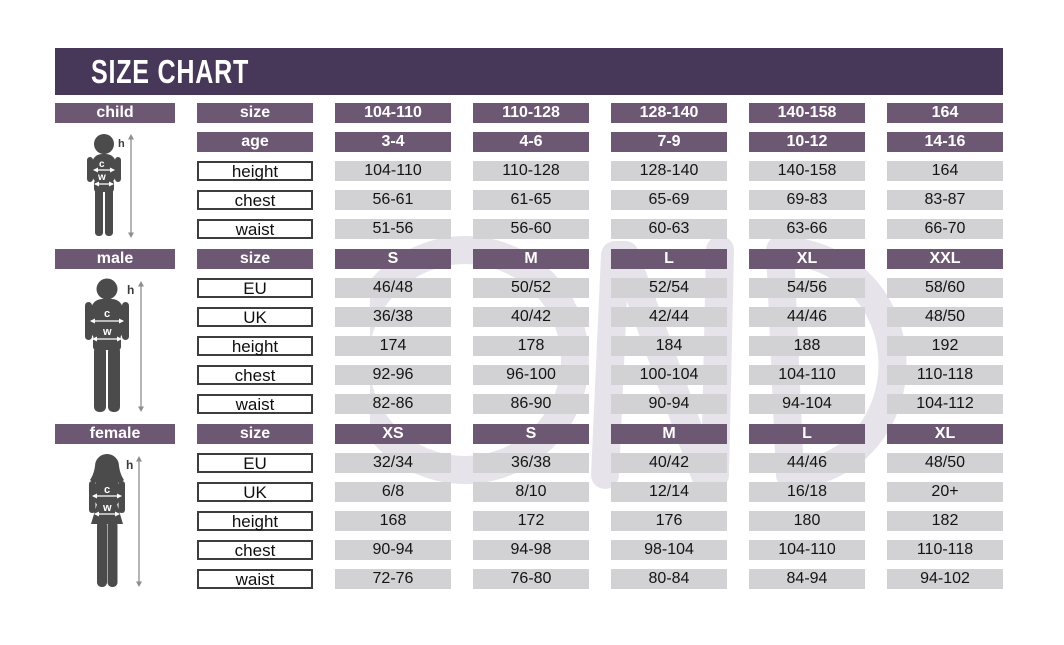 The width and height of the screenshot is (1064, 645). I want to click on table-cell: 32/34, so click(393, 463).